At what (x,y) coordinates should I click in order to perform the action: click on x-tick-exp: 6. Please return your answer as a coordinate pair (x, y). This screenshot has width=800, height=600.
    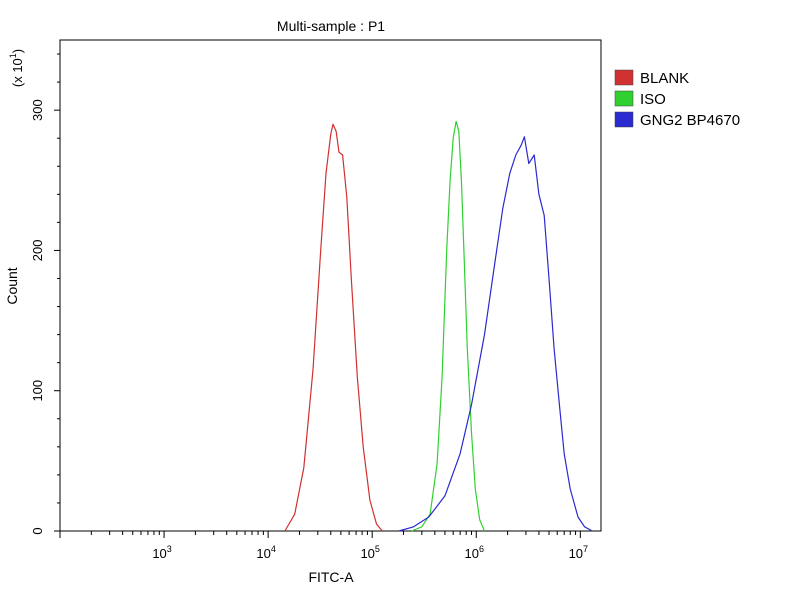
    Looking at the image, I should click on (481, 549).